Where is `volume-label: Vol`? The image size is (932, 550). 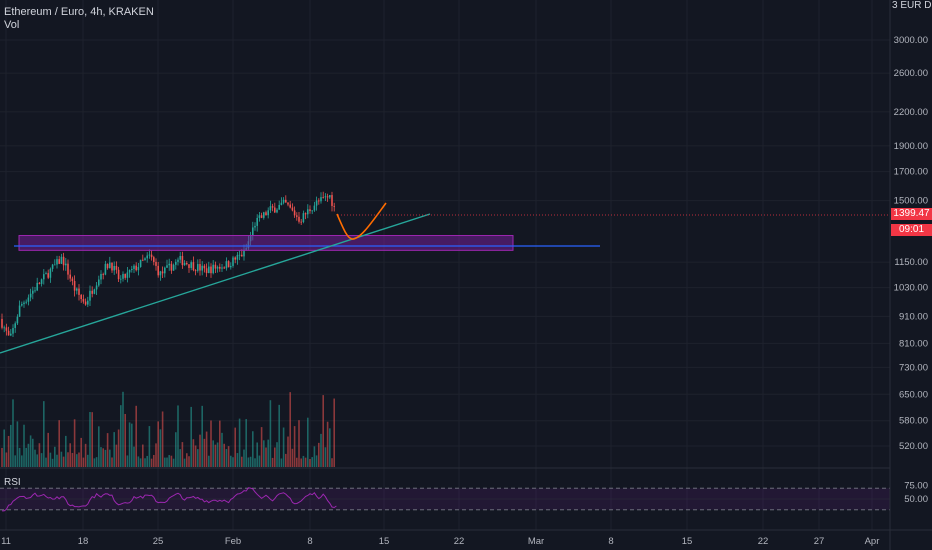
volume-label: Vol is located at coordinates (12, 25).